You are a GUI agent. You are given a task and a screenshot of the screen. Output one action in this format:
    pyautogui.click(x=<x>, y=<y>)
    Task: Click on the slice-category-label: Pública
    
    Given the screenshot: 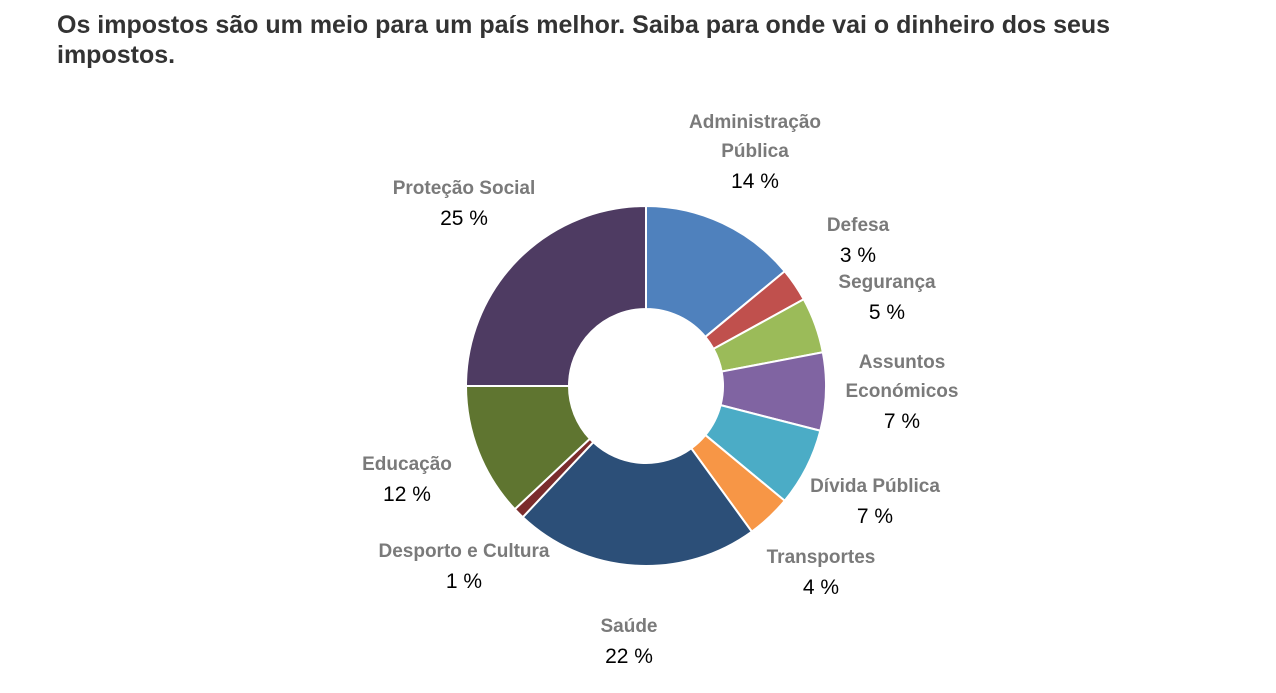 What is the action you would take?
    pyautogui.click(x=755, y=151)
    